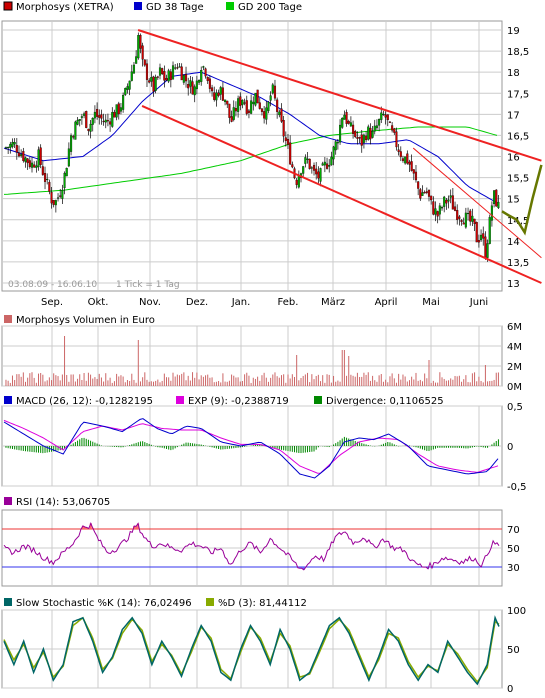 The height and width of the screenshot is (698, 545). What do you see at coordinates (522, 200) in the screenshot?
I see `projection-line` at bounding box center [522, 200].